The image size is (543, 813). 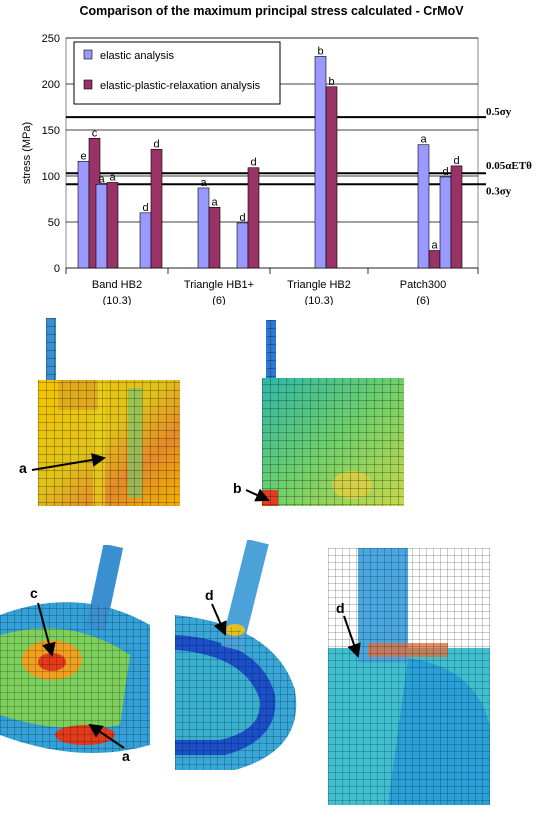 What do you see at coordinates (333, 413) in the screenshot?
I see `fe-section-view-right` at bounding box center [333, 413].